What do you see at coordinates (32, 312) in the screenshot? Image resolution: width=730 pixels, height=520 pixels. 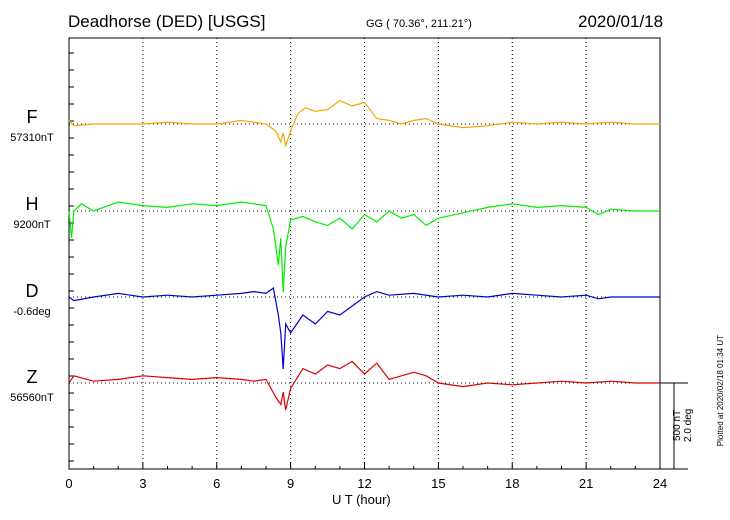 I see `channel-baseline-d: -0.6deg` at bounding box center [32, 312].